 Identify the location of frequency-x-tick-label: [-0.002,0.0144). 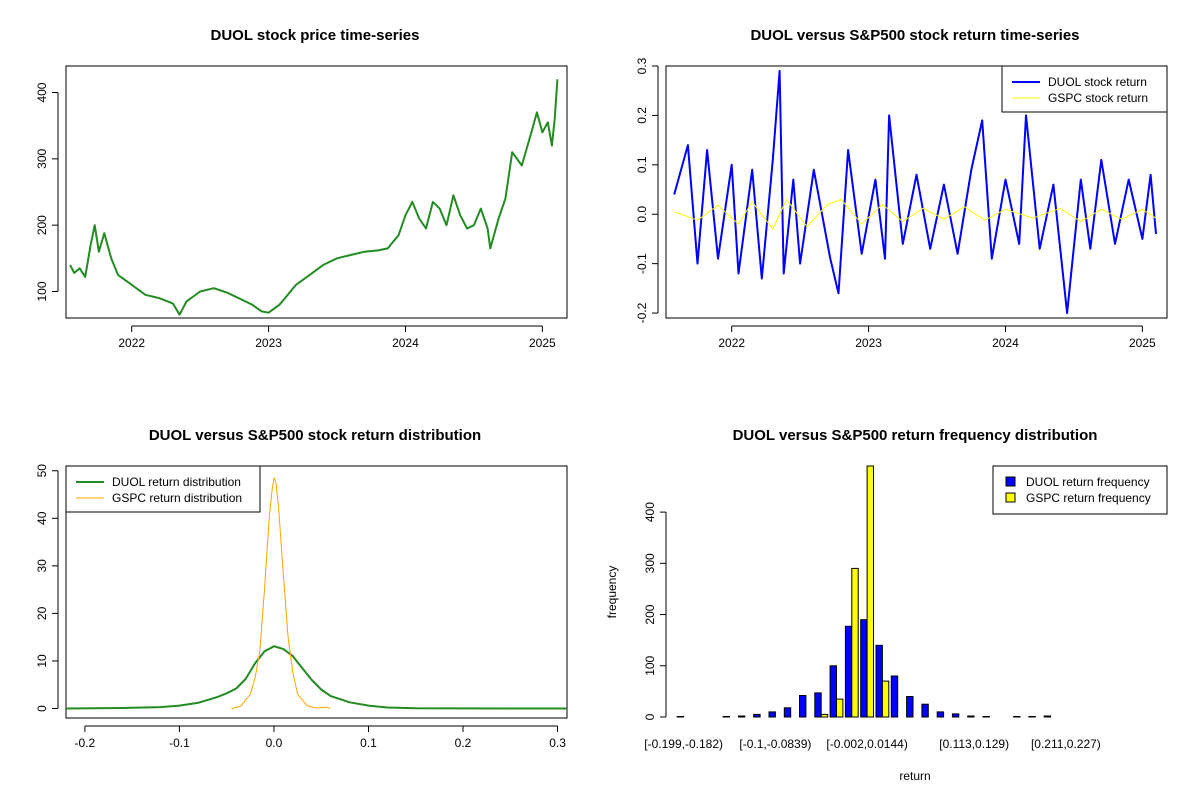
(866, 744).